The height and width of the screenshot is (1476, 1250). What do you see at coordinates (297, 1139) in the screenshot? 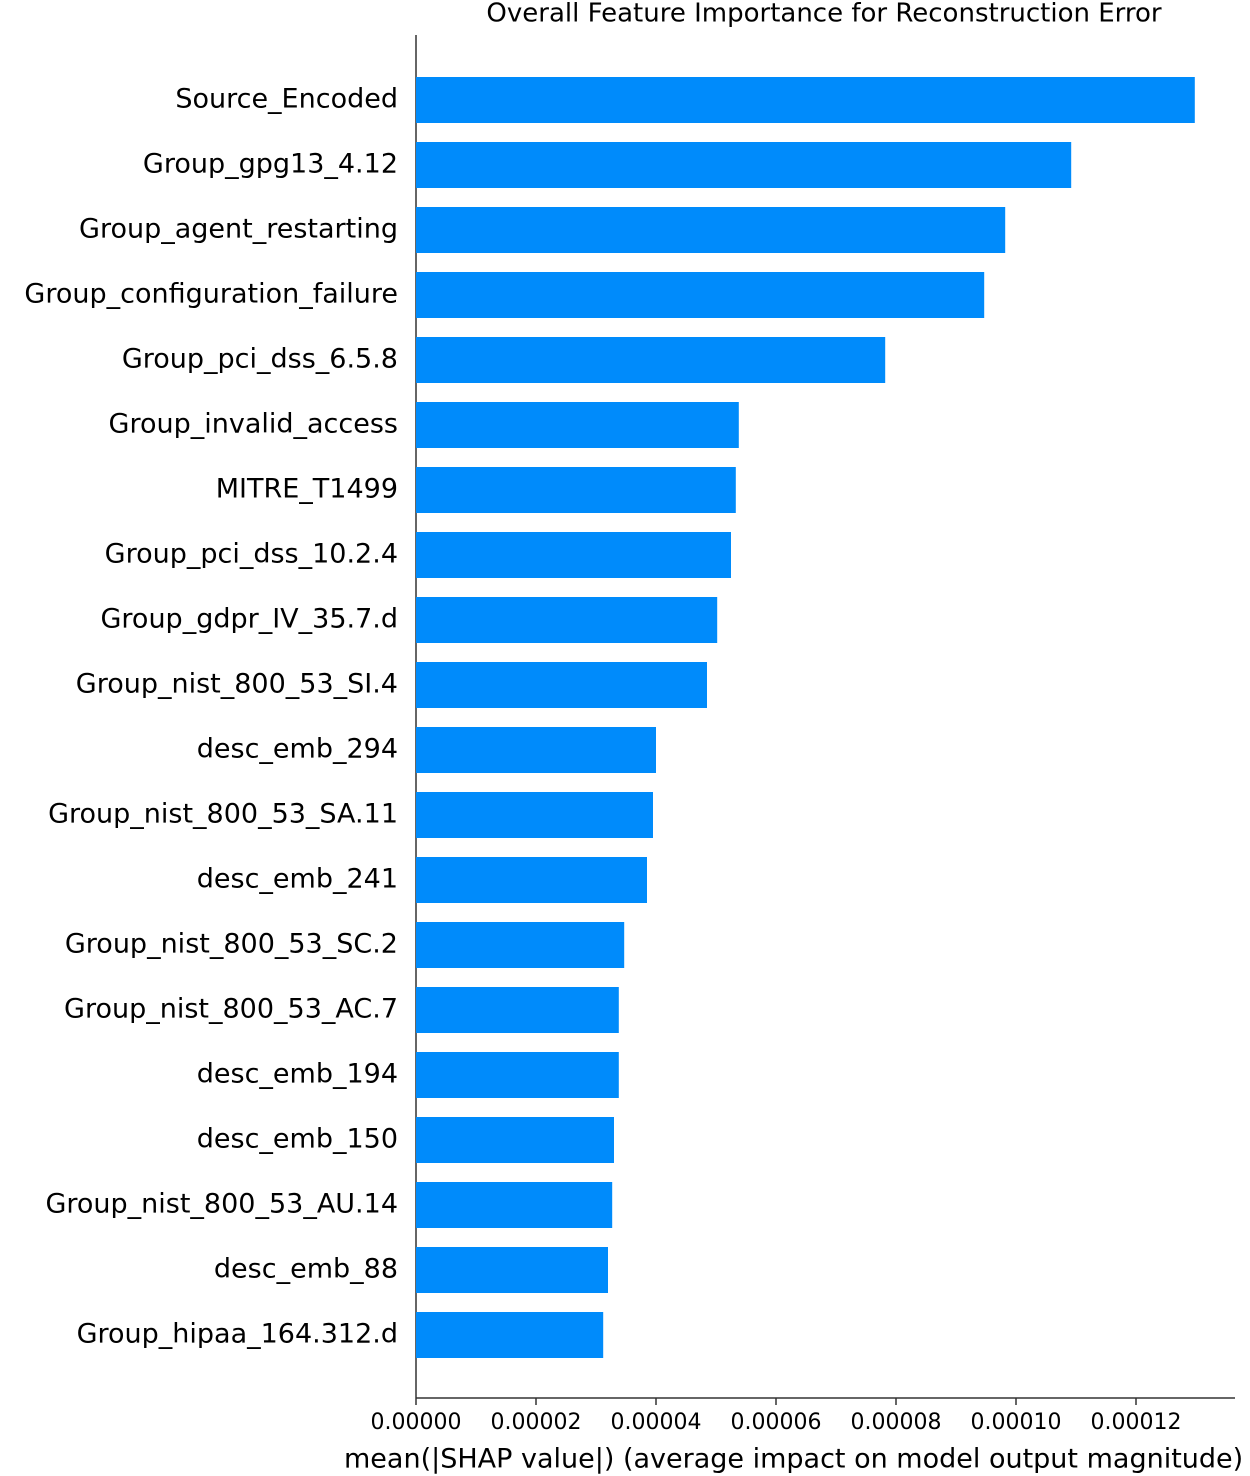
I see `y-tick-label: desc_emb_150` at bounding box center [297, 1139].